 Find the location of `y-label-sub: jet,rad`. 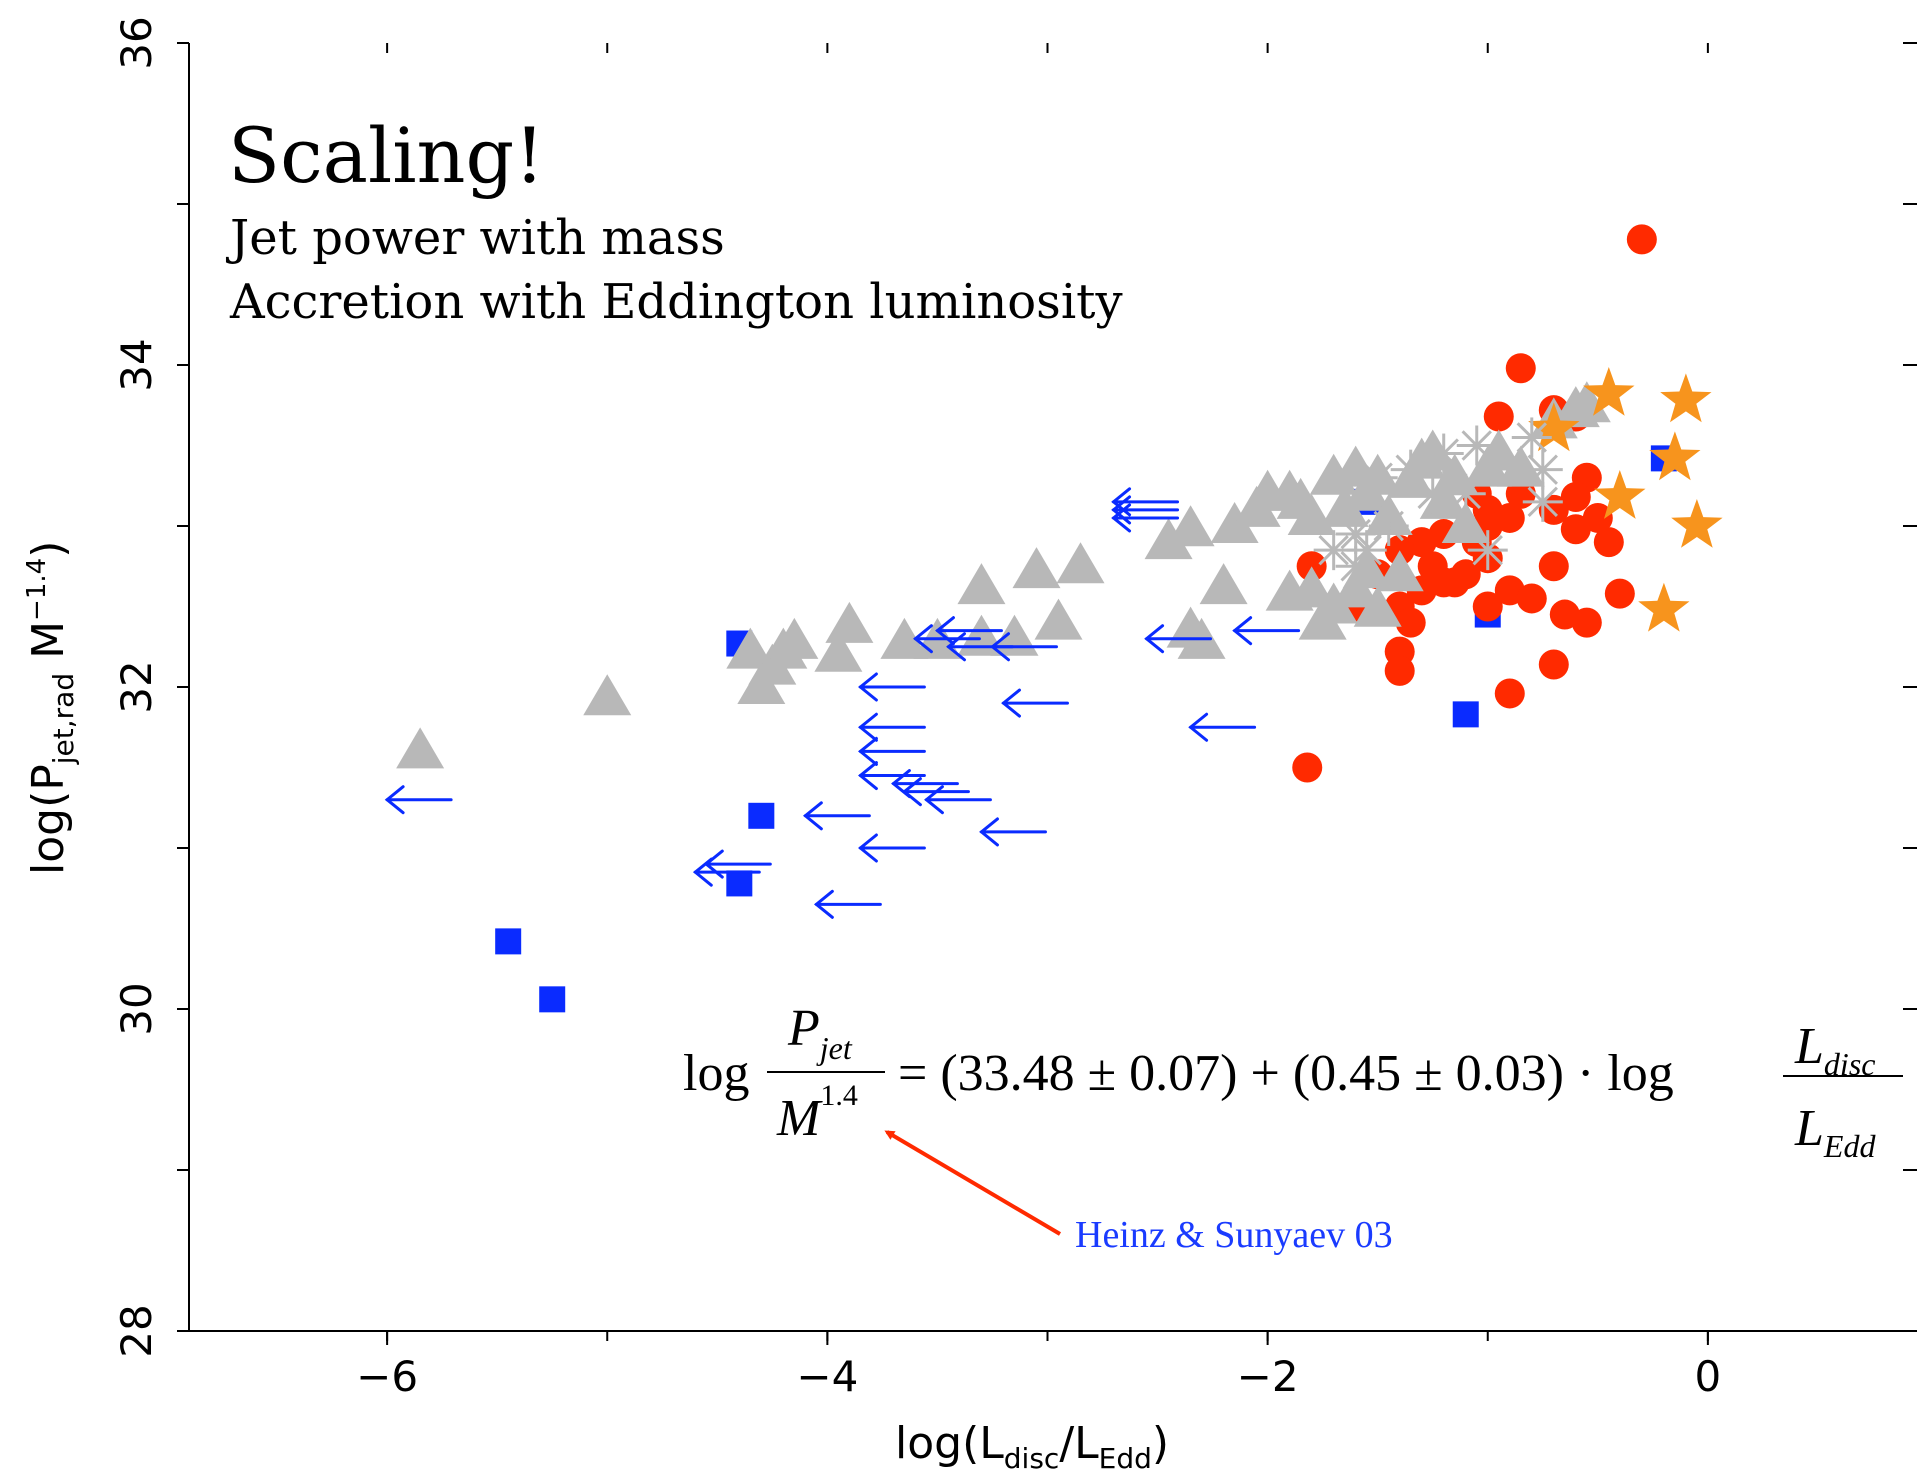

y-label-sub: jet,rad is located at coordinates (63, 719).